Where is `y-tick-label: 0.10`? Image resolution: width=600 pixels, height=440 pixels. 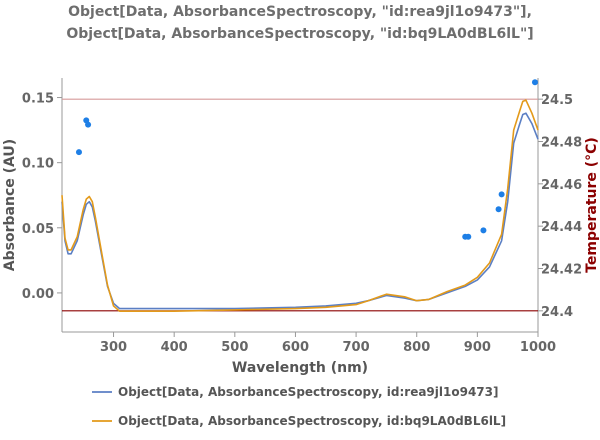
y-tick-label: 0.10 is located at coordinates (38, 164).